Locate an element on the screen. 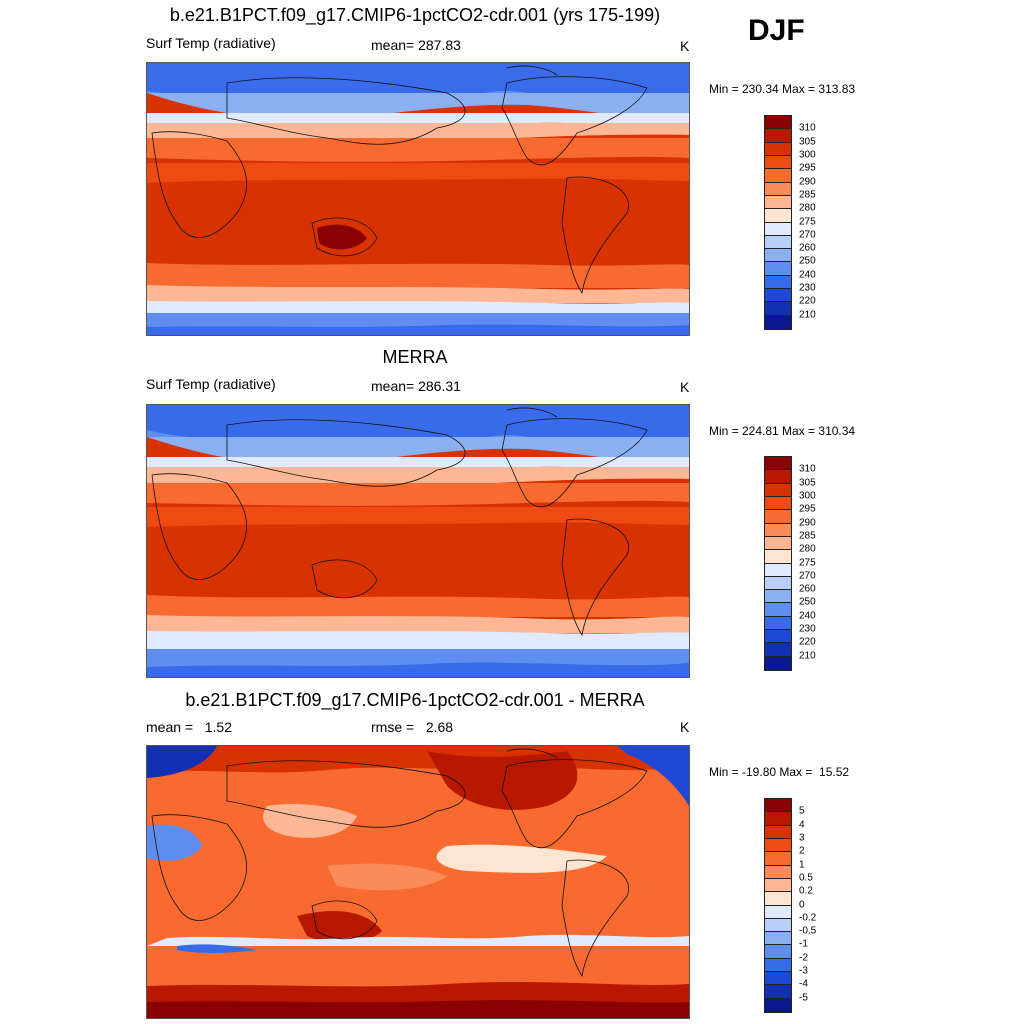  panel2-title: MERRA is located at coordinates (415, 357).